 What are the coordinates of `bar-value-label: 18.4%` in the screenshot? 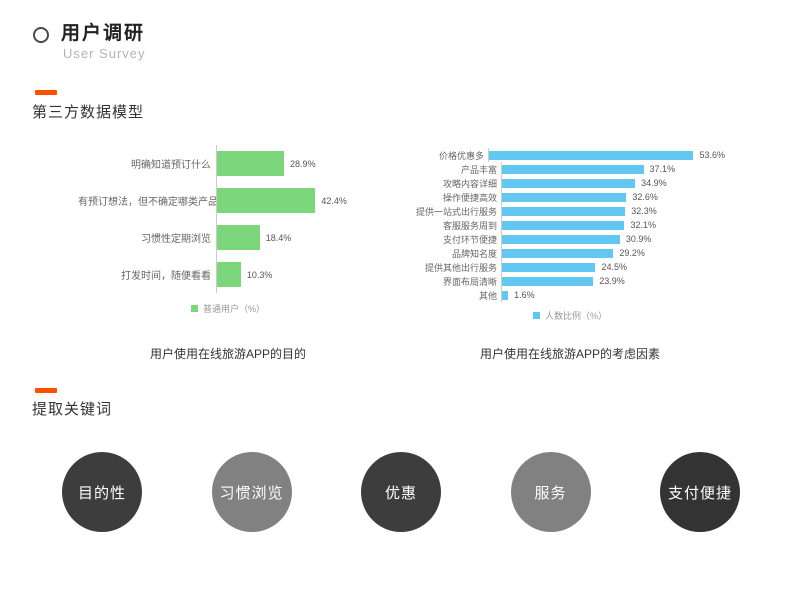 It's located at (278, 237).